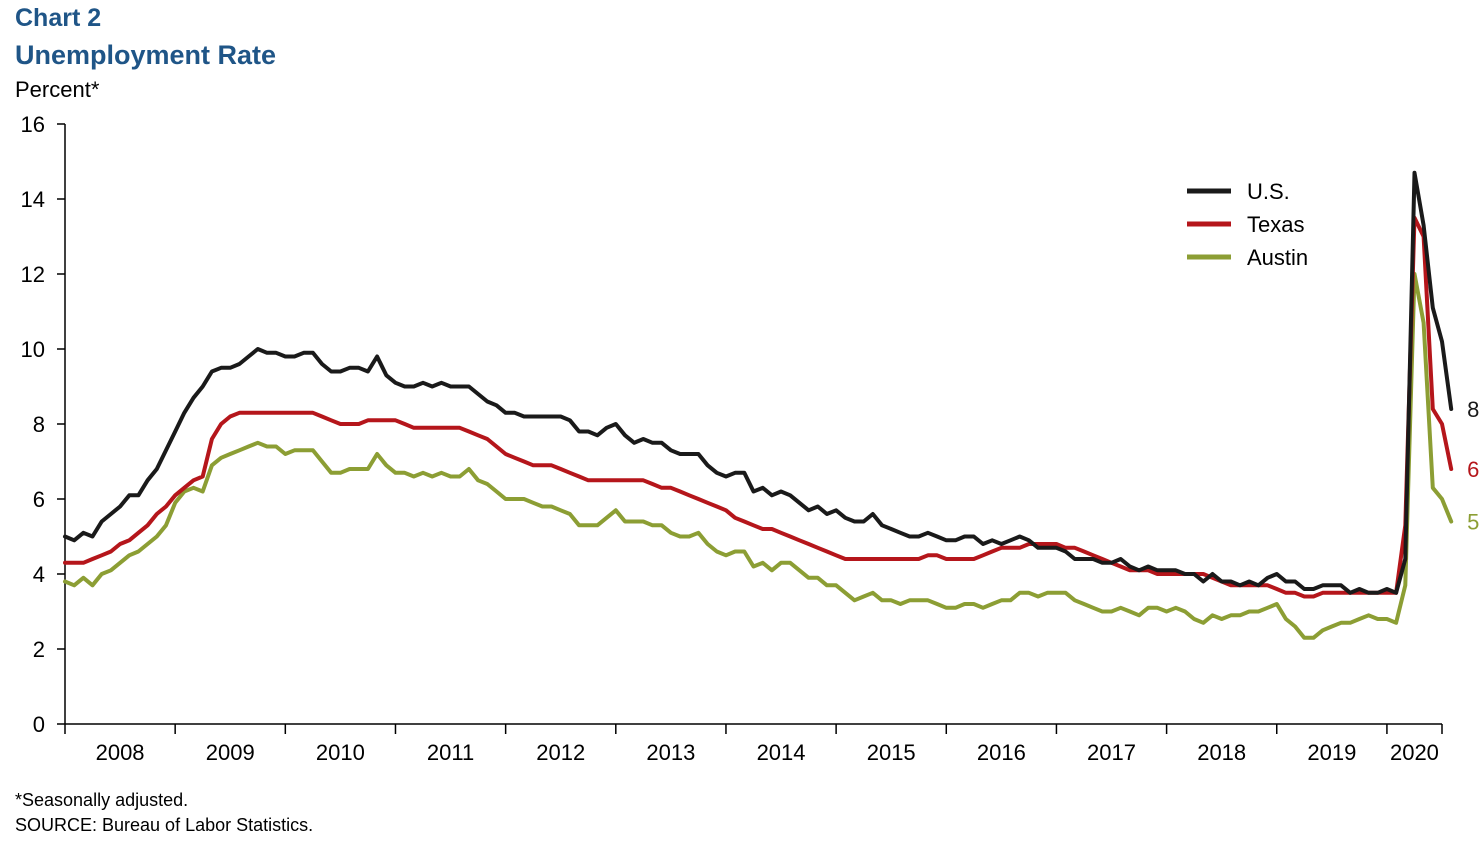 The width and height of the screenshot is (1481, 843). What do you see at coordinates (39, 499) in the screenshot?
I see `y-tick-label: 6` at bounding box center [39, 499].